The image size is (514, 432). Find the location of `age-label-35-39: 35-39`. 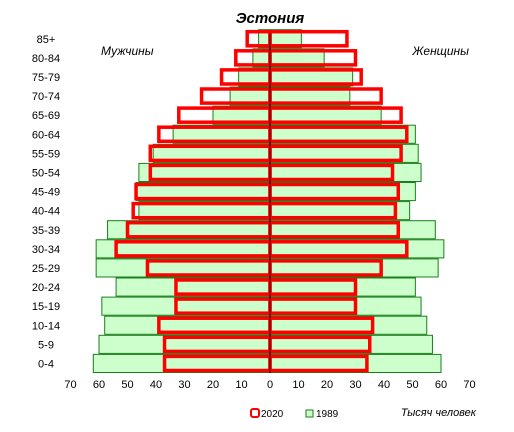

age-label-35-39: 35-39 is located at coordinates (46, 231).